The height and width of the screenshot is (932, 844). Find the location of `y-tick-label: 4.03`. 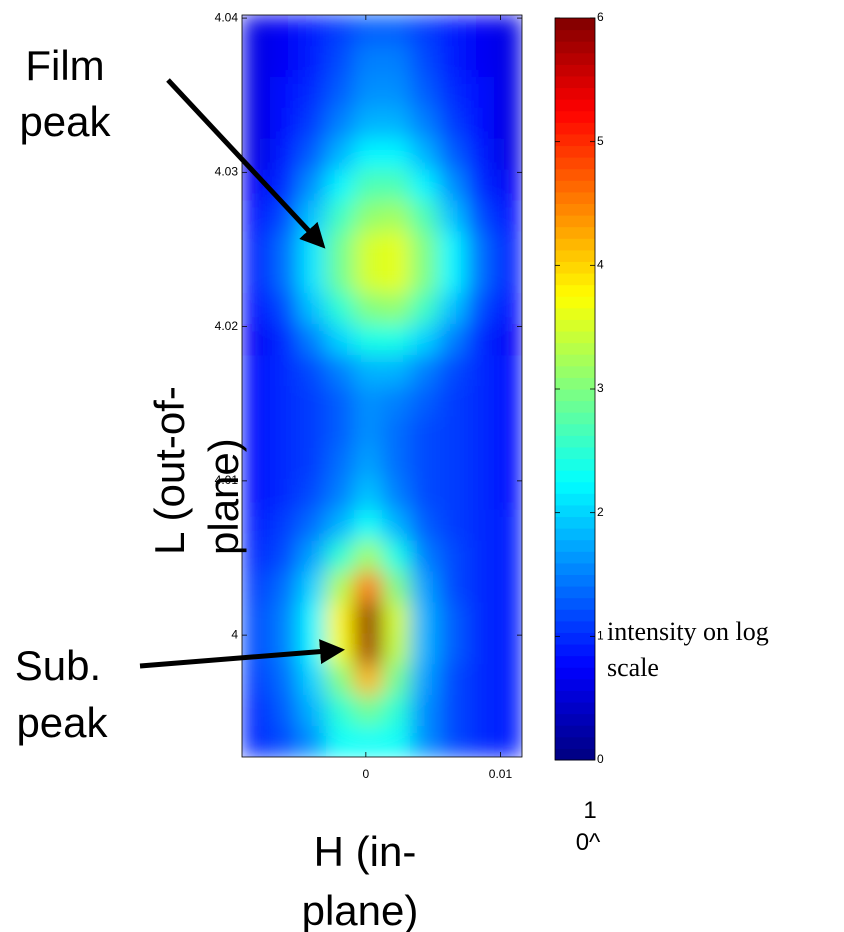

y-tick-label: 4.03 is located at coordinates (227, 172).